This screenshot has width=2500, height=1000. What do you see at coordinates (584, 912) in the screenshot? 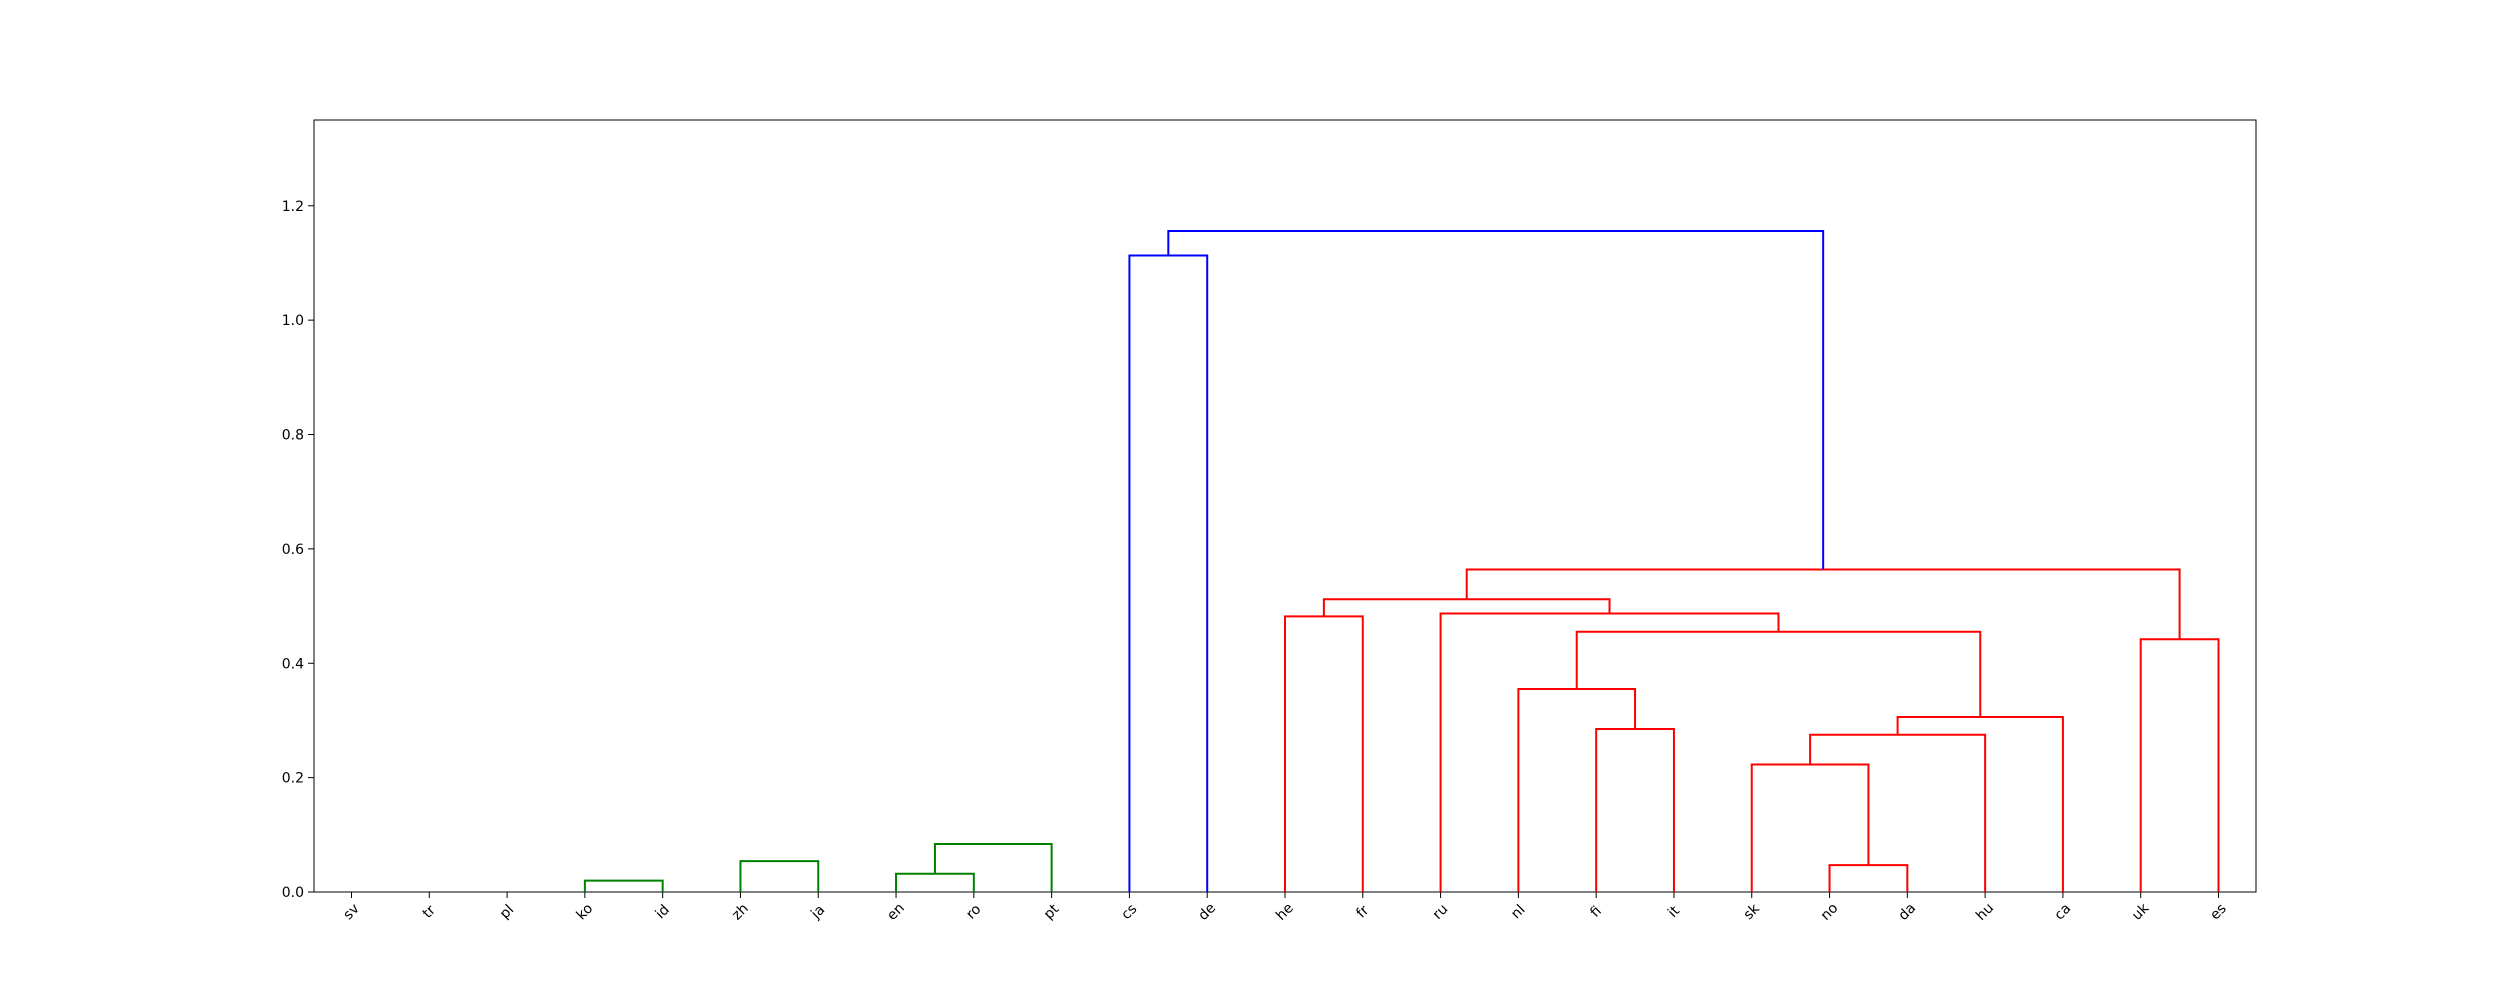
I see `leaf-label-ko: ko` at bounding box center [584, 912].